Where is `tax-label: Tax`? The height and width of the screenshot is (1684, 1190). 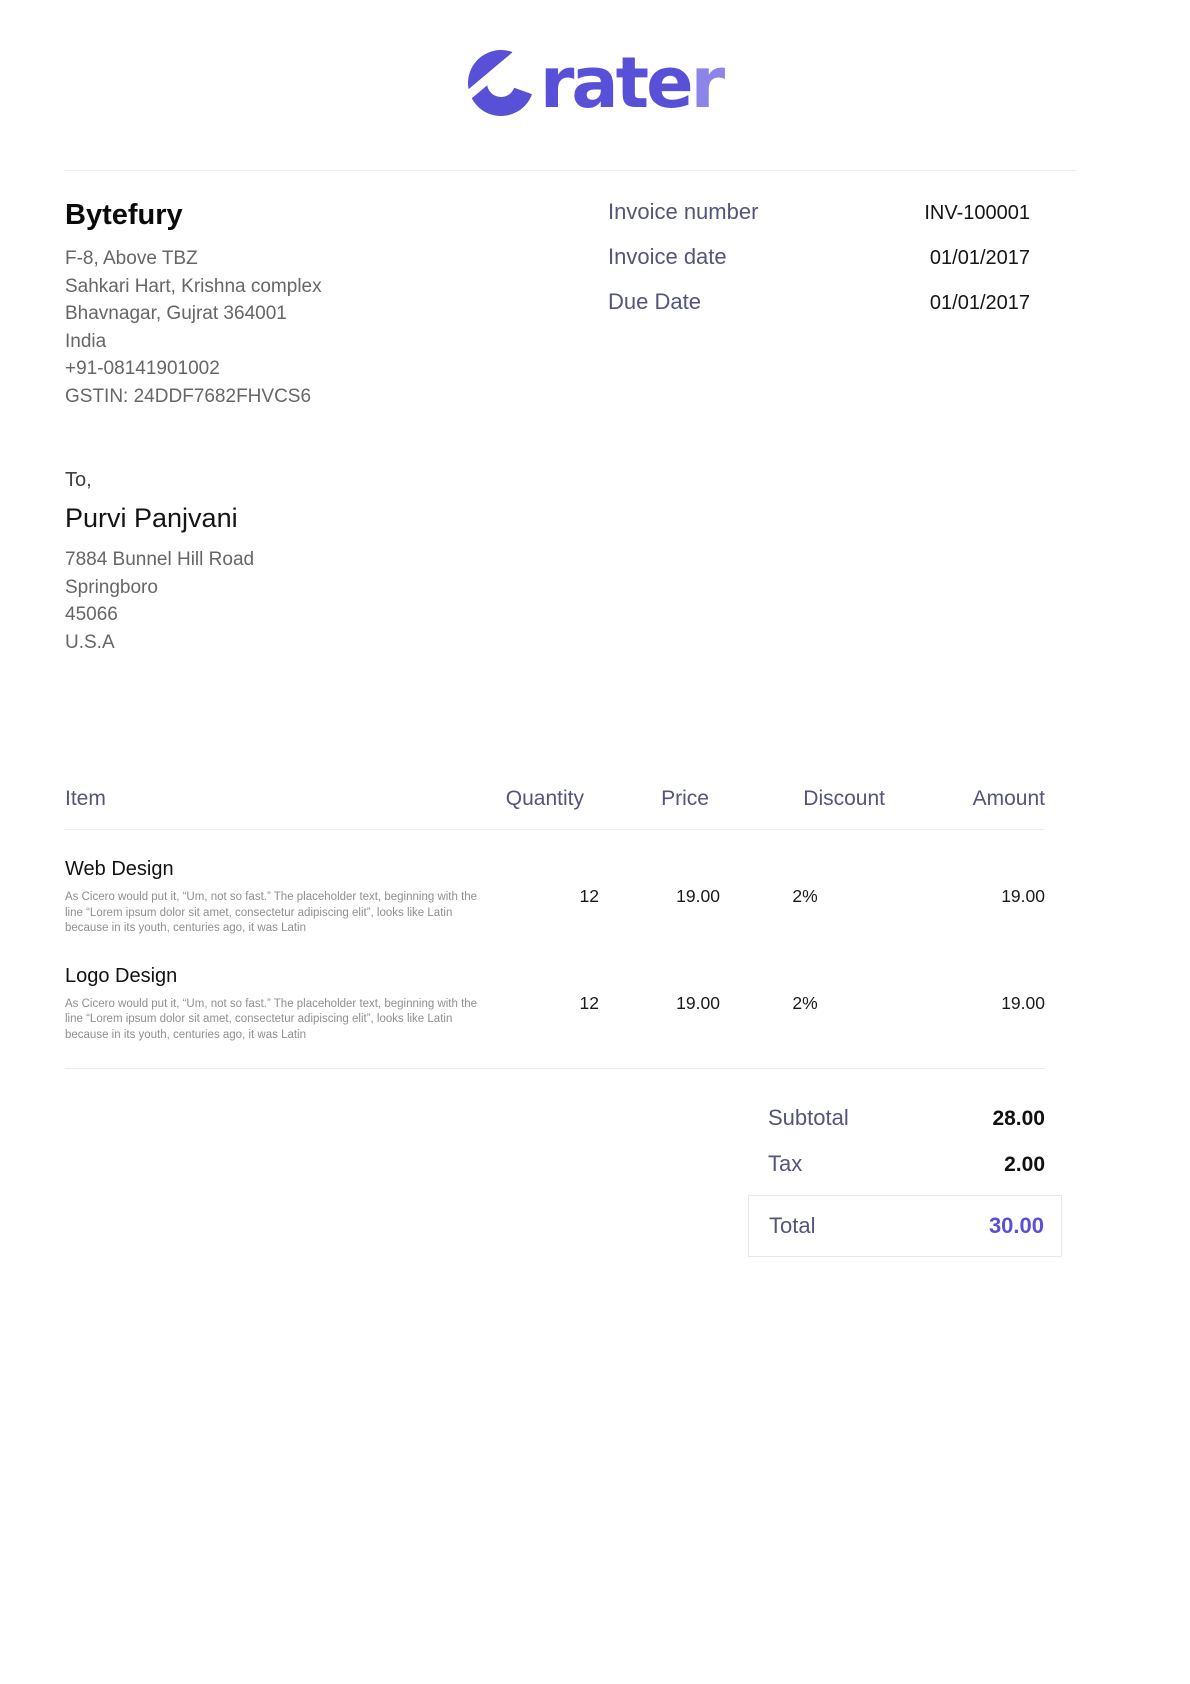 tax-label: Tax is located at coordinates (785, 1163).